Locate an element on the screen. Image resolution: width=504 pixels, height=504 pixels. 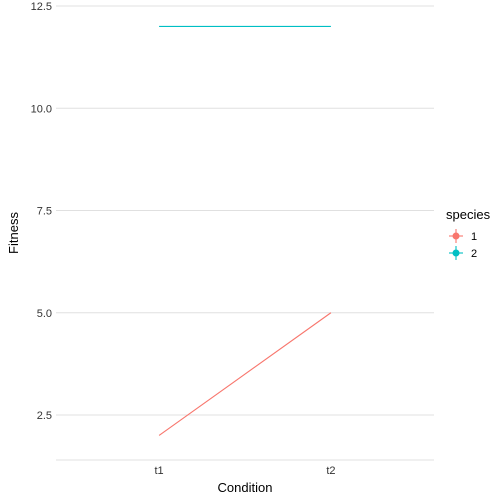
y-tick-label-0: 2.5 is located at coordinates (44, 416).